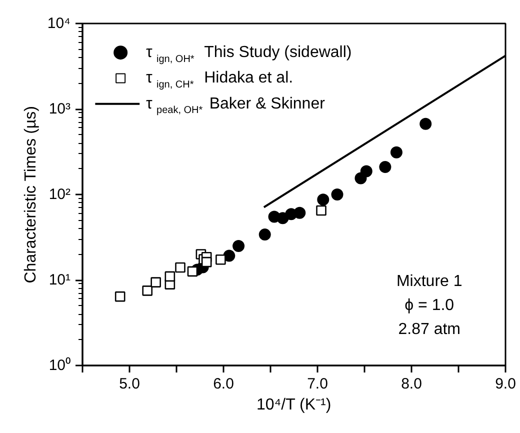 The image size is (520, 433). I want to click on y-tick-label: 10², so click(59, 194).